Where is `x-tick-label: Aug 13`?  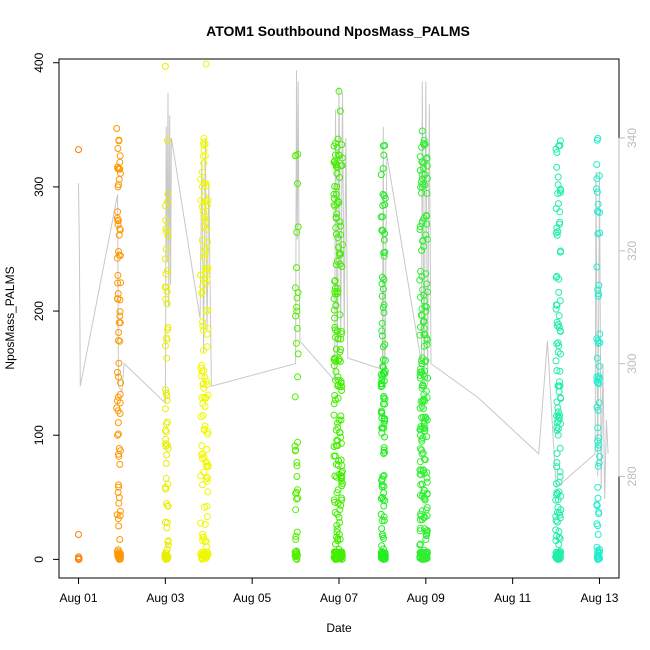 x-tick-label: Aug 13 is located at coordinates (599, 598).